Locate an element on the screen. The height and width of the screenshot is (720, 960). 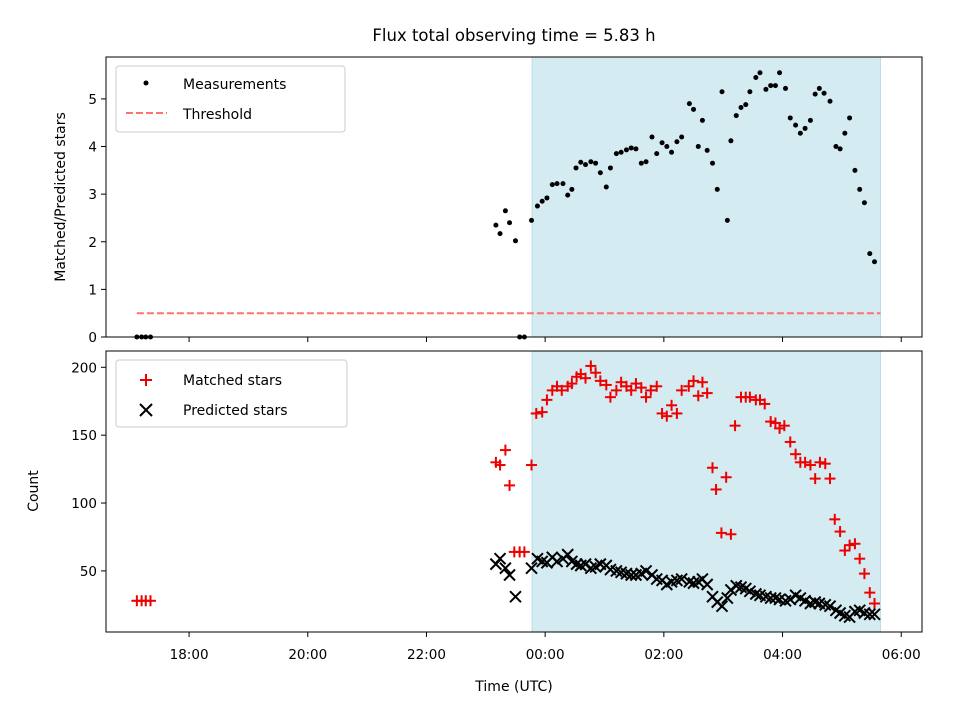
bottom-legend-box is located at coordinates (231, 393).